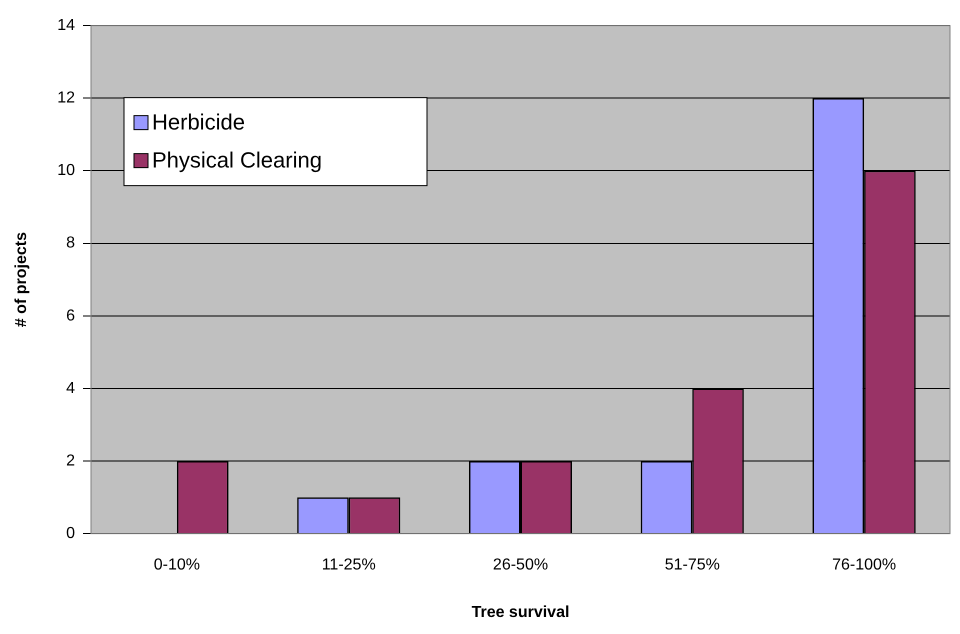  I want to click on y-tick-label: 12, so click(66, 98).